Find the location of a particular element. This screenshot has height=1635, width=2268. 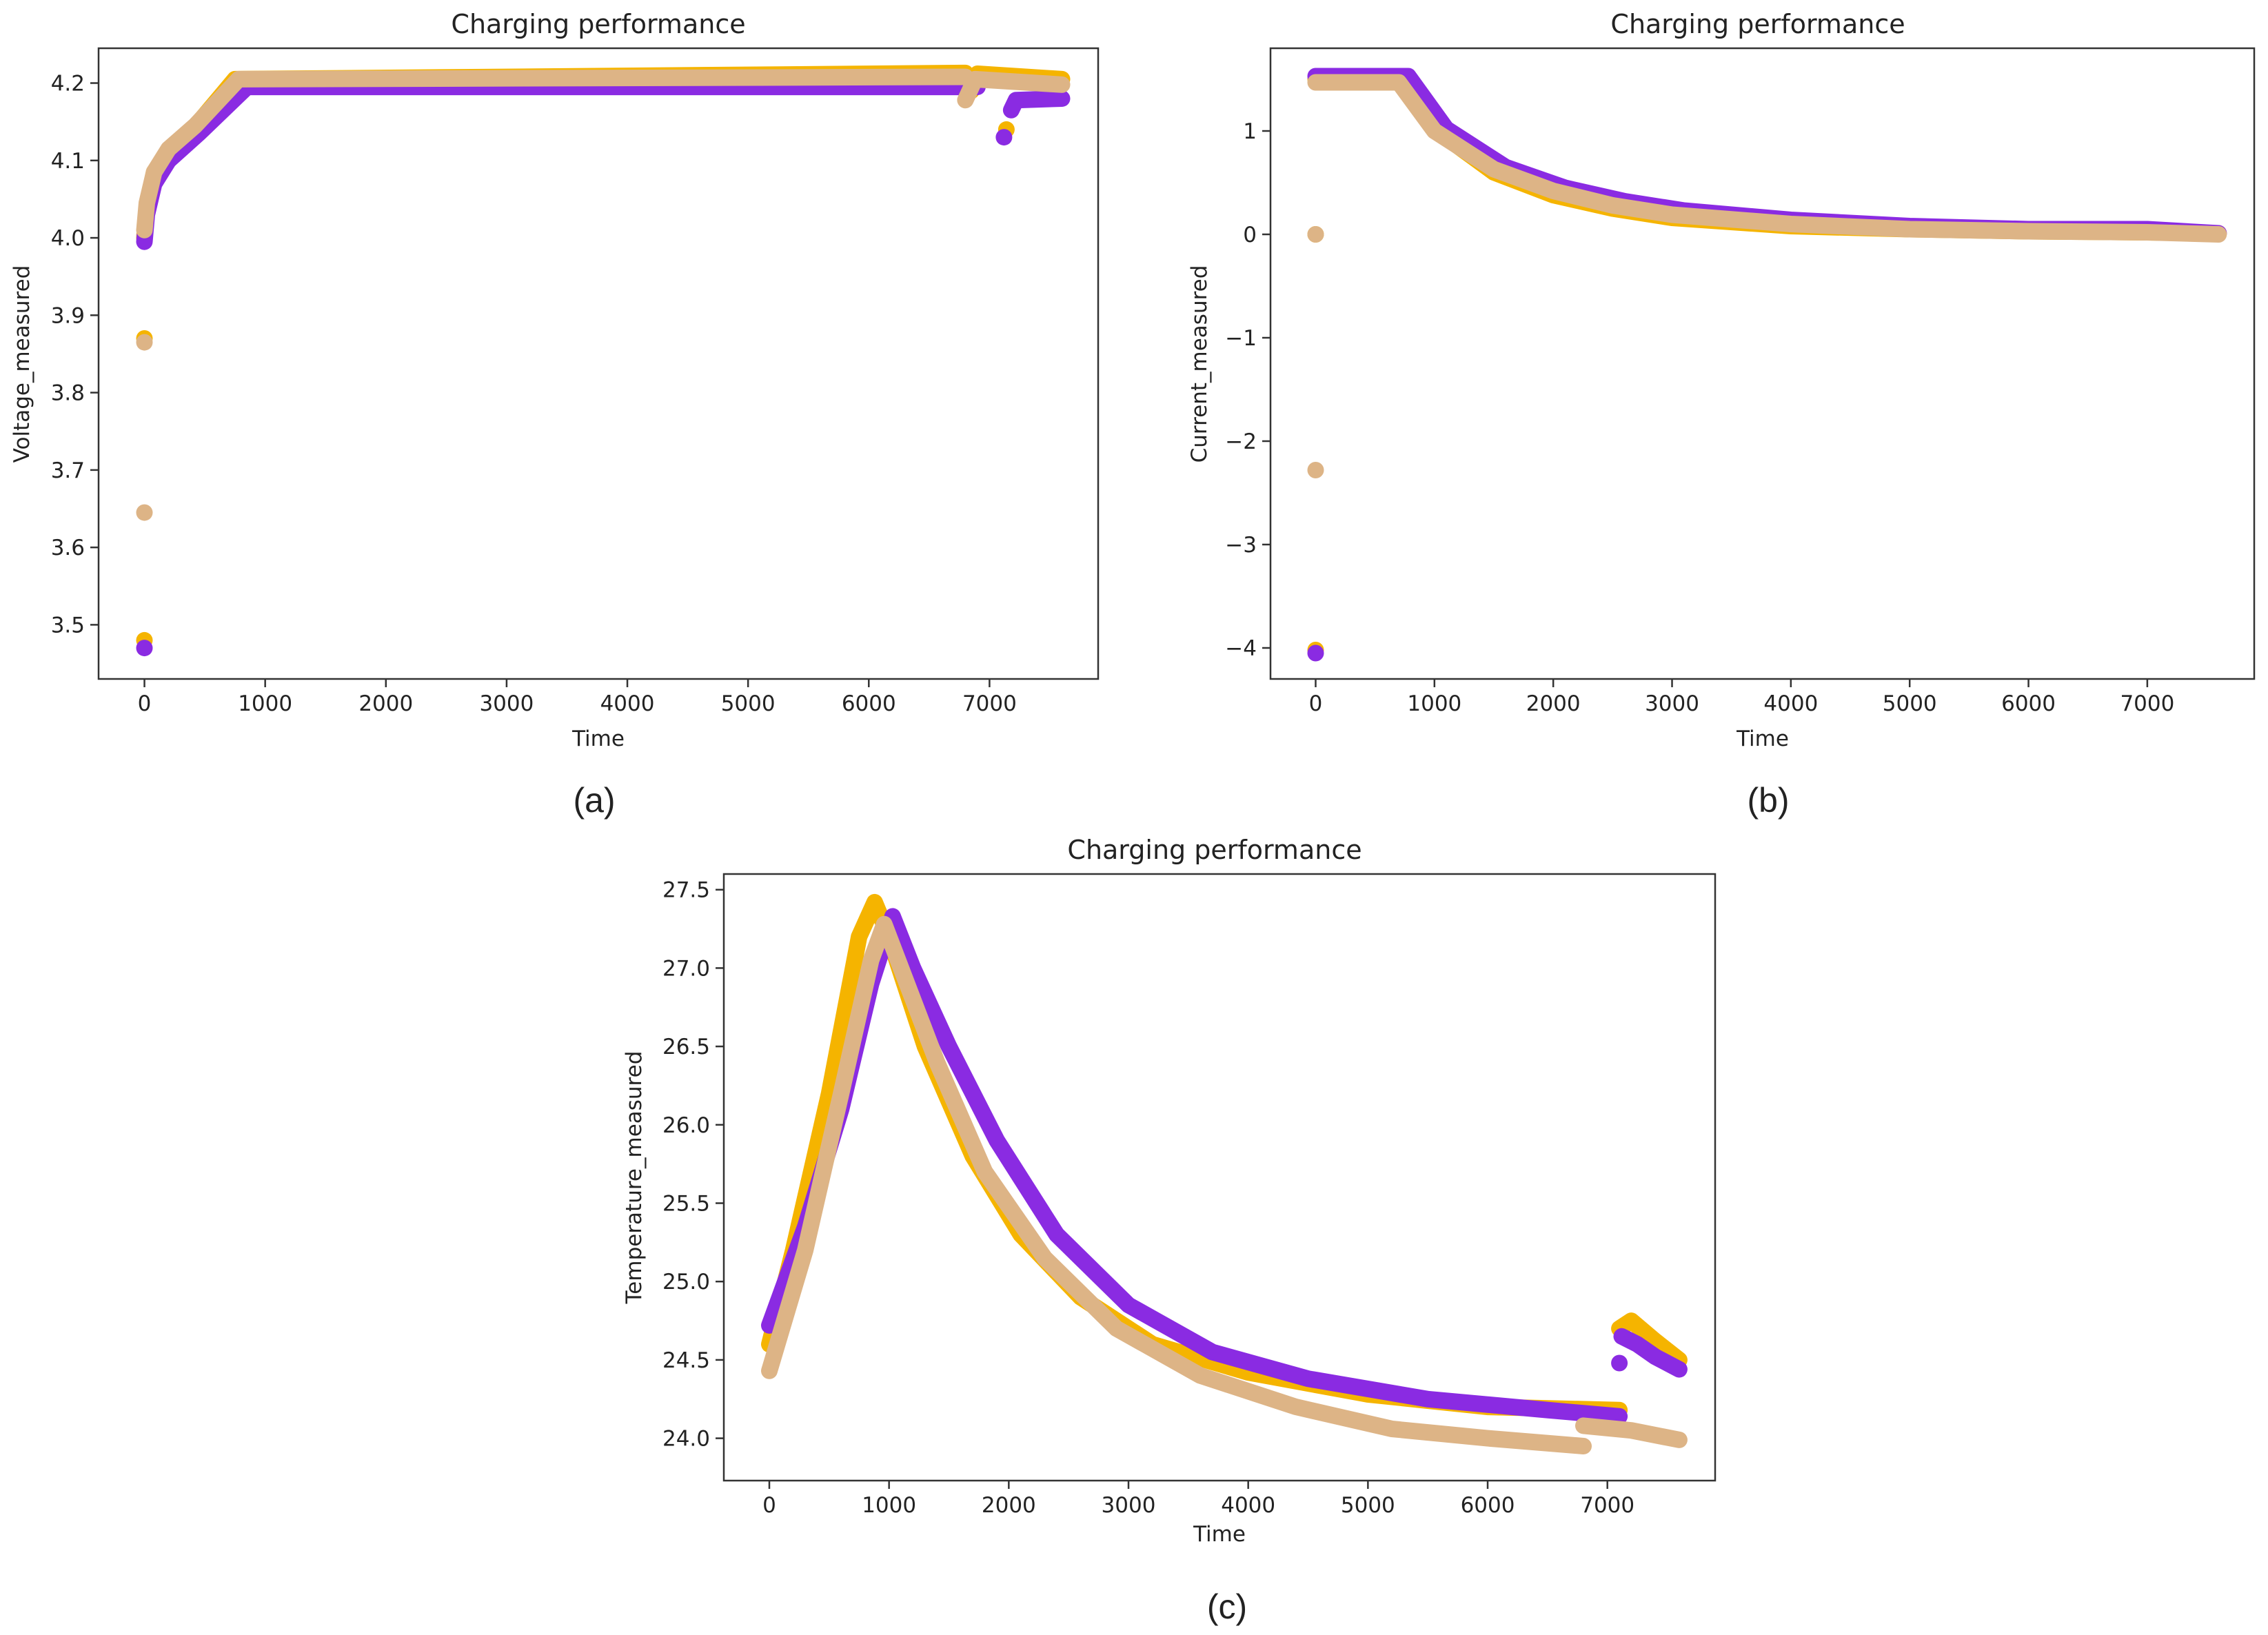

chart-c-x-ticks: 0 1000 2000 3000 4000 5000 6000 7000 is located at coordinates (1198, 1499).